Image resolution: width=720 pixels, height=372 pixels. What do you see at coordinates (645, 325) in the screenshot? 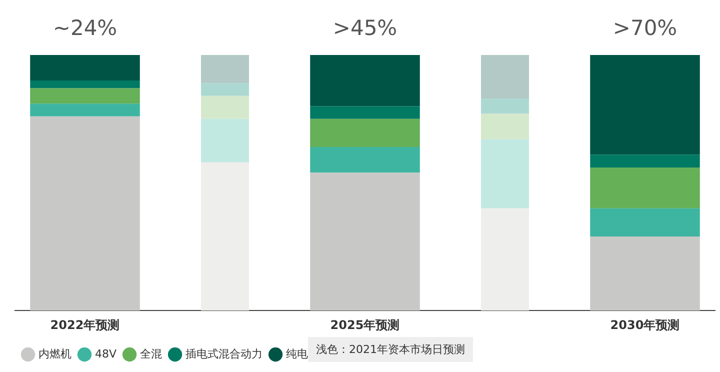
I see `x-tick-label: 2030年预测` at bounding box center [645, 325].